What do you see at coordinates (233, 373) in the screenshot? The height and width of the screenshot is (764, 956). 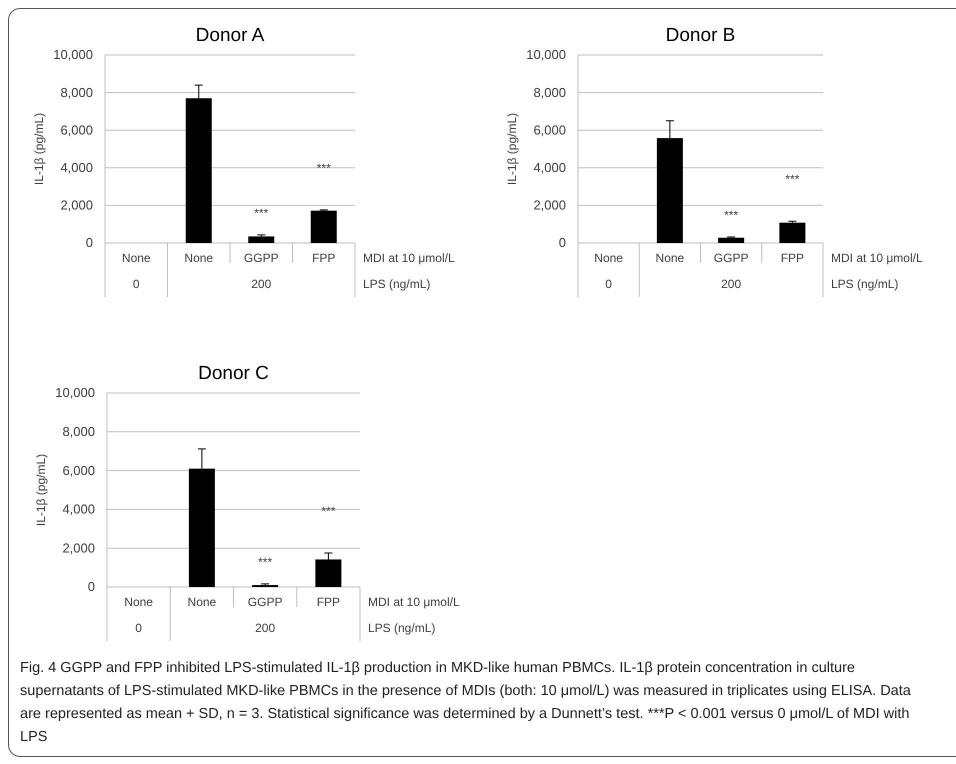 I see `chart-title: Donor C` at bounding box center [233, 373].